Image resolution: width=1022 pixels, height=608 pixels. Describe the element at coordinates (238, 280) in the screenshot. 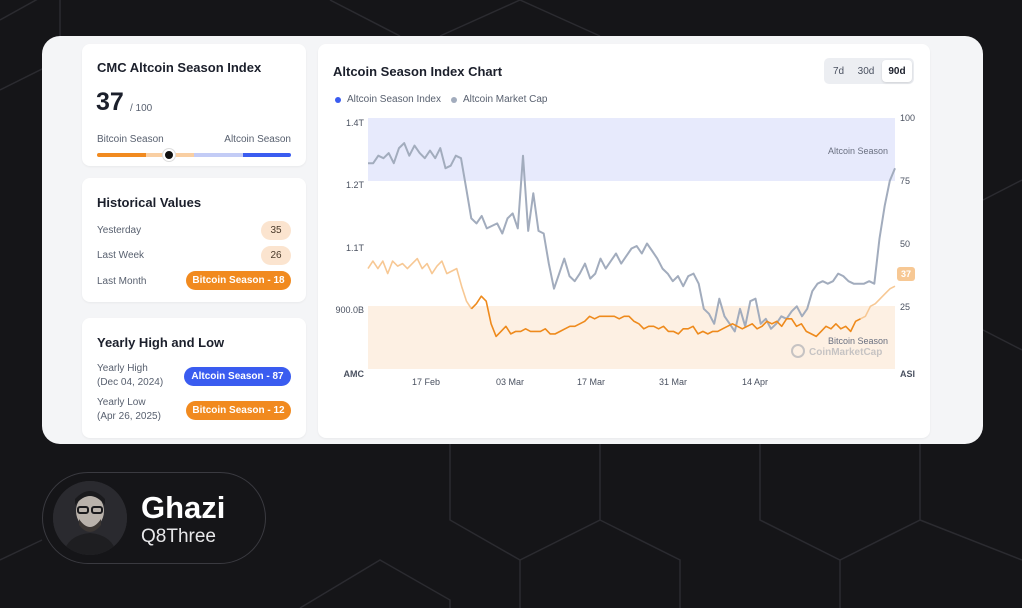

I see `last-month-value: Bitcoin Season - 18` at that location.